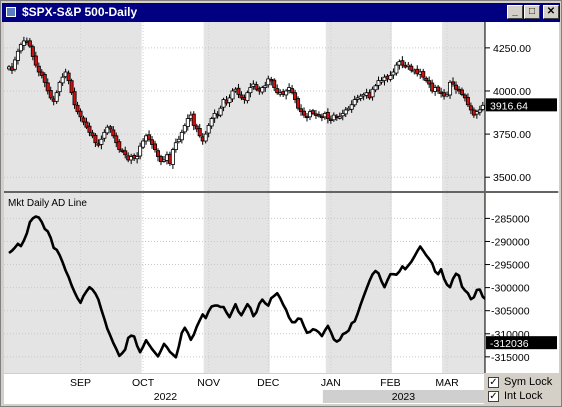  Describe the element at coordinates (512, 135) in the screenshot. I see `price-tick-label: 3750.00` at that location.